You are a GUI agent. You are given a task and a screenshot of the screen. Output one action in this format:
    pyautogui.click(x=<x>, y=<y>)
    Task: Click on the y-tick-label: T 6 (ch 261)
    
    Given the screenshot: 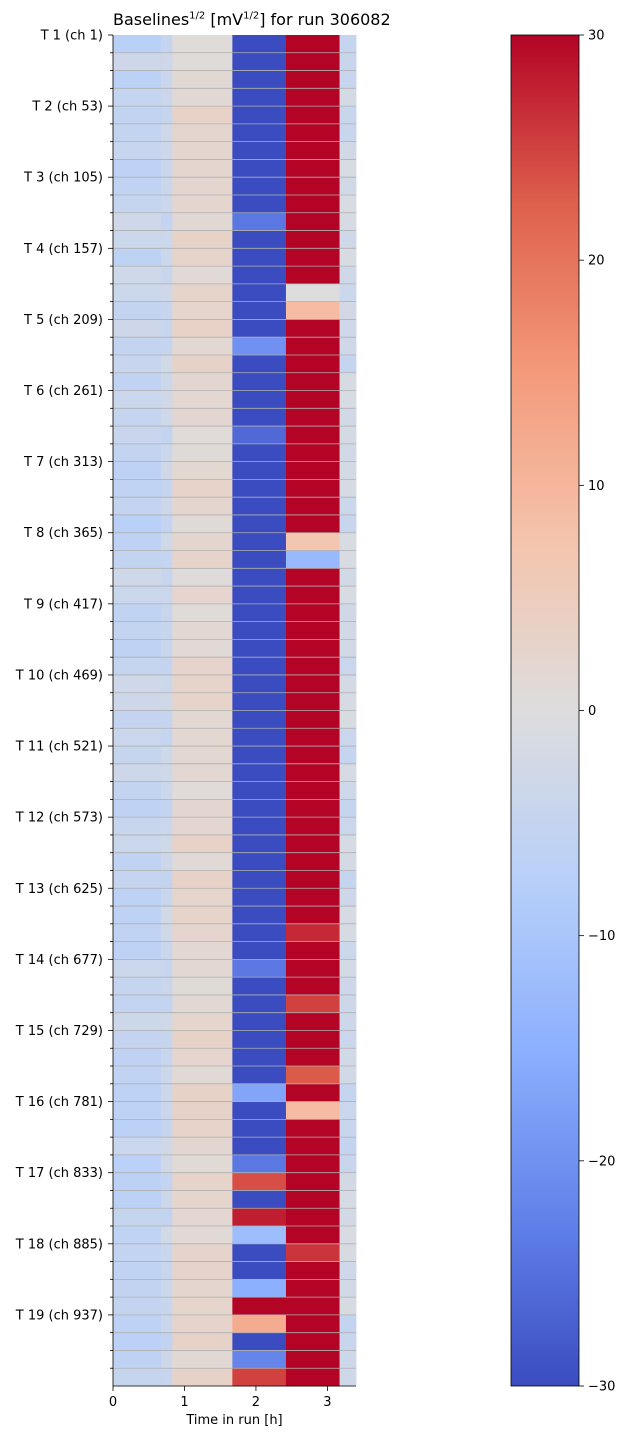 What is the action you would take?
    pyautogui.click(x=63, y=391)
    